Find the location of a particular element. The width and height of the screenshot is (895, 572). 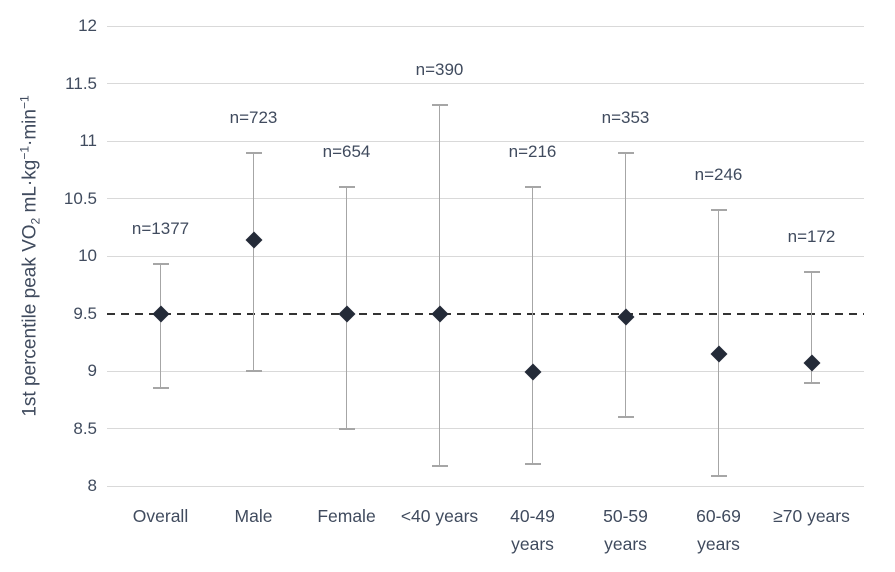

x-category-label: 50-59 years is located at coordinates (625, 530).